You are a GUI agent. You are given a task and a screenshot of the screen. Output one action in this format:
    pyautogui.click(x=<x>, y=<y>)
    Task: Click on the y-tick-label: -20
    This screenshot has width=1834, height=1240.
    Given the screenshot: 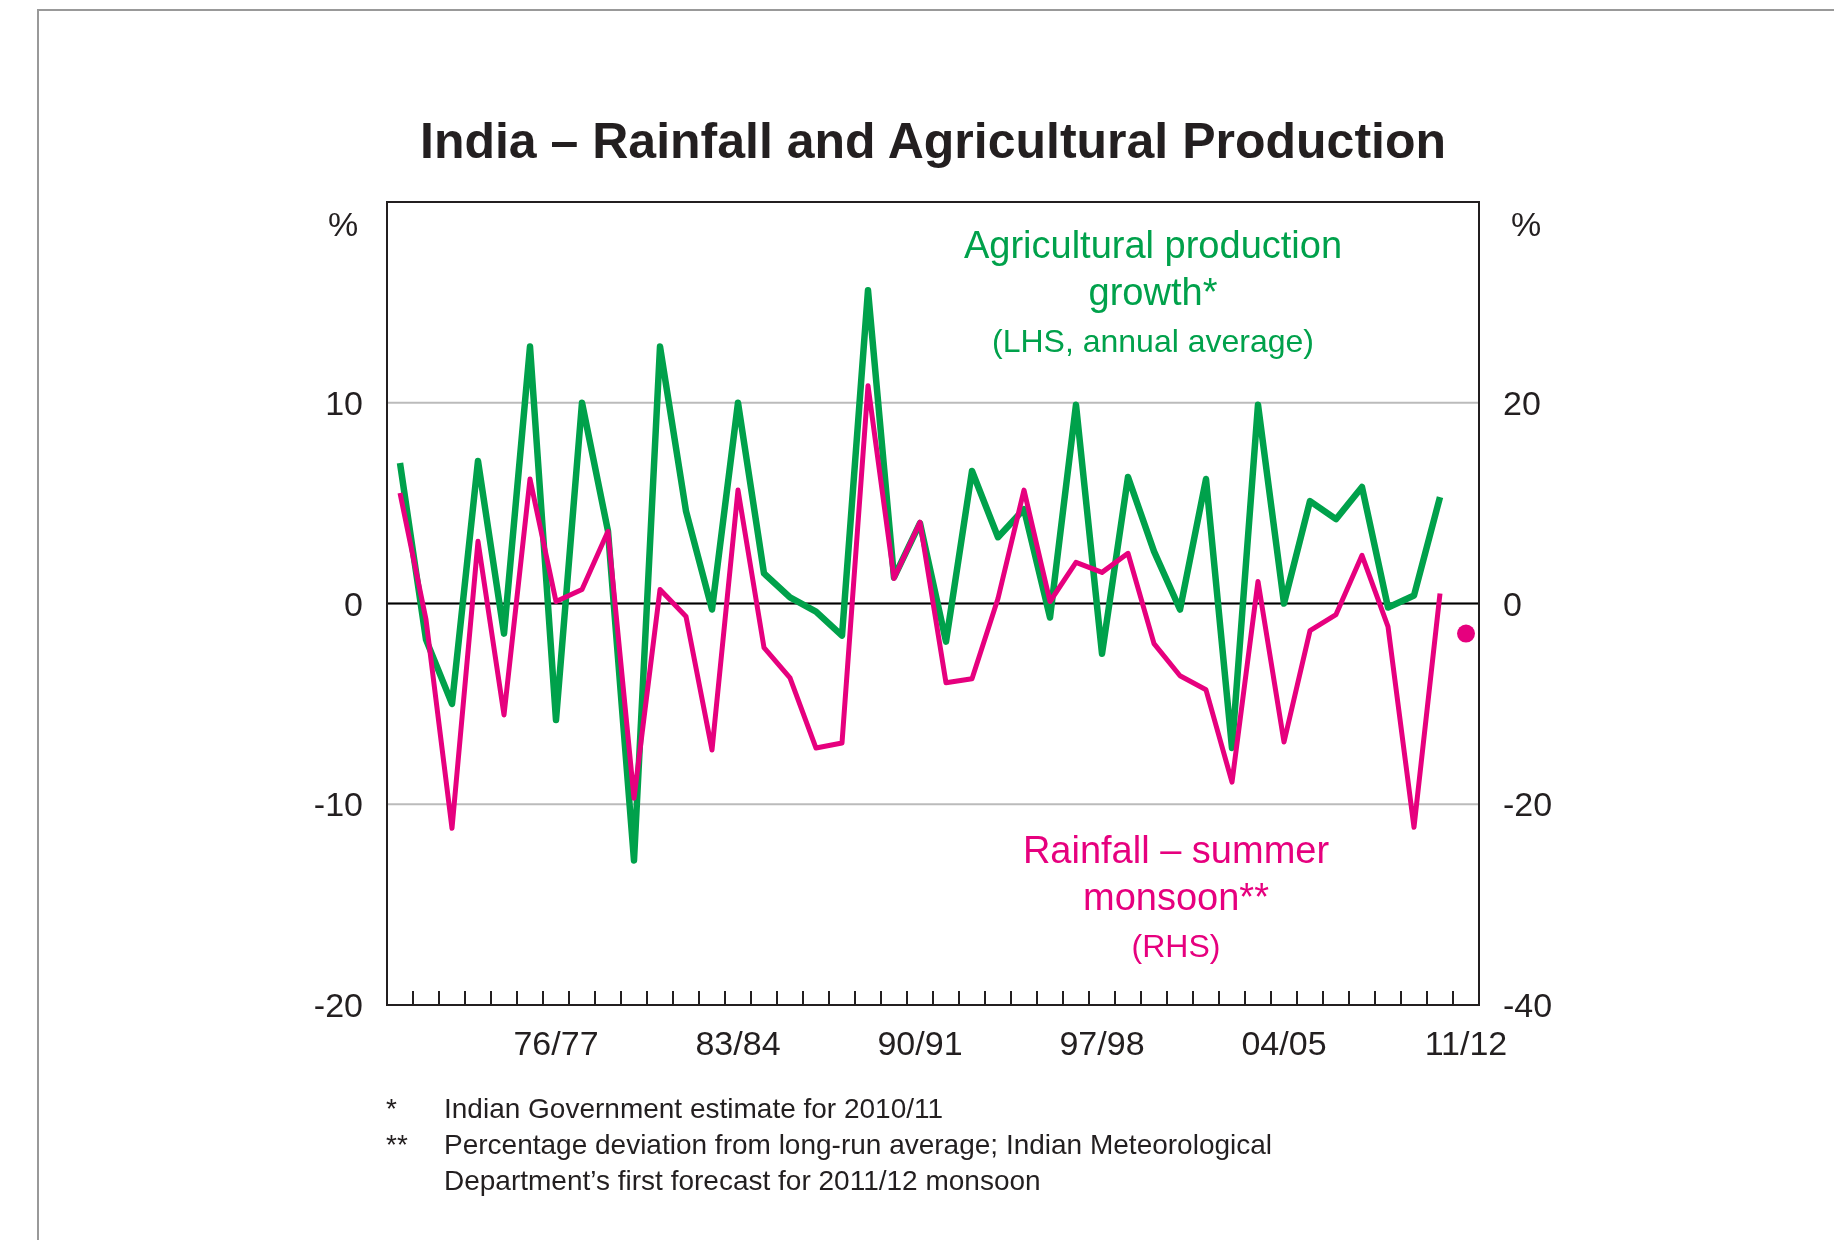 What is the action you would take?
    pyautogui.click(x=338, y=1005)
    